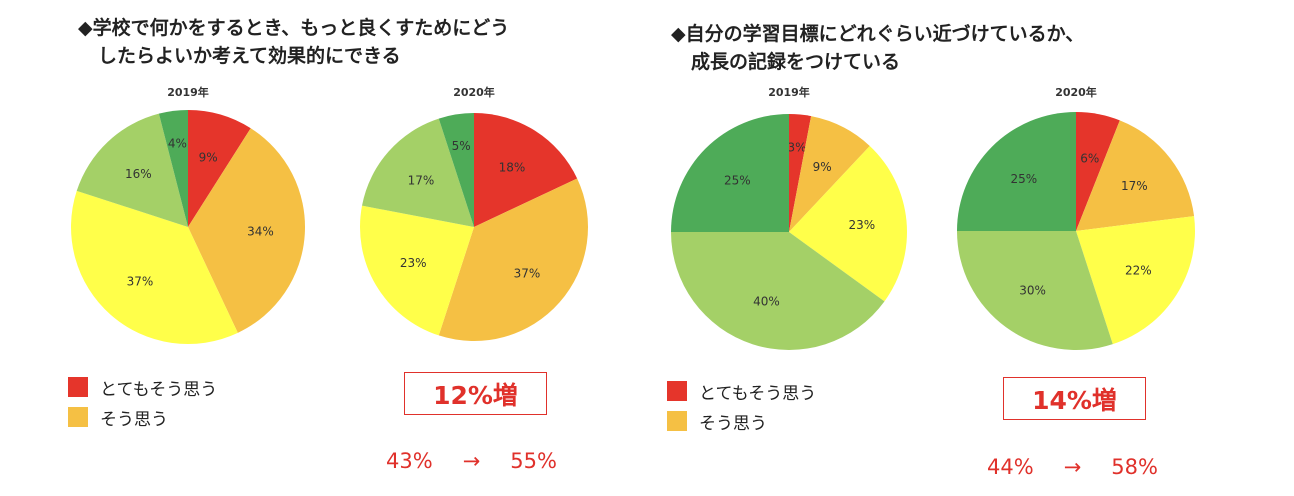 The width and height of the screenshot is (1294, 496). I want to click on change-from: 44%, so click(1010, 467).